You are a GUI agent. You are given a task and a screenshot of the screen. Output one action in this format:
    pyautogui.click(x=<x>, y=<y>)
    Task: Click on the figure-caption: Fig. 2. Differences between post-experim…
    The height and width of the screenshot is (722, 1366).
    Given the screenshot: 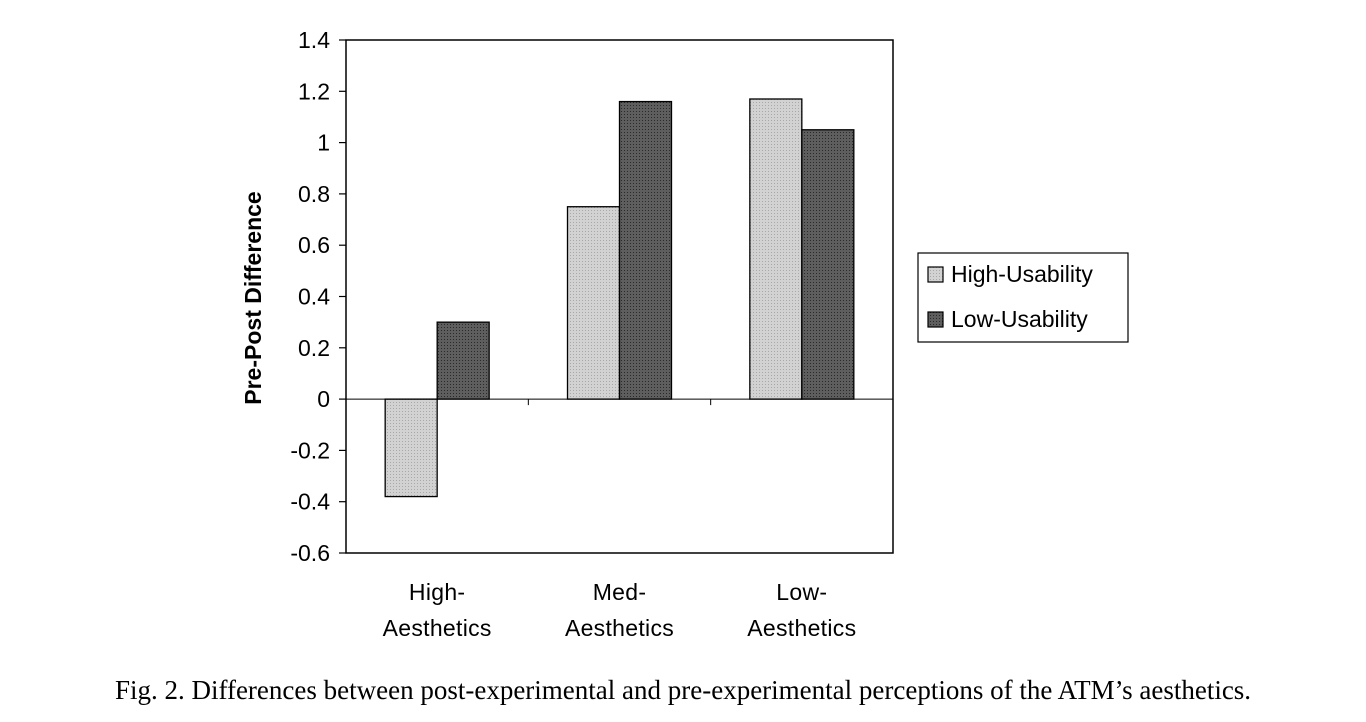 What is the action you would take?
    pyautogui.click(x=683, y=690)
    